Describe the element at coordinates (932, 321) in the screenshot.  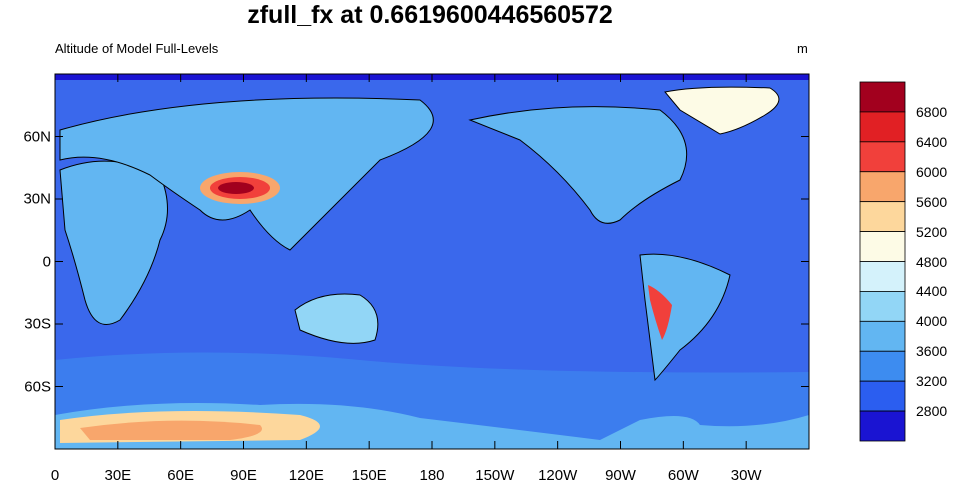
I see `colorbar-label: 4000` at that location.